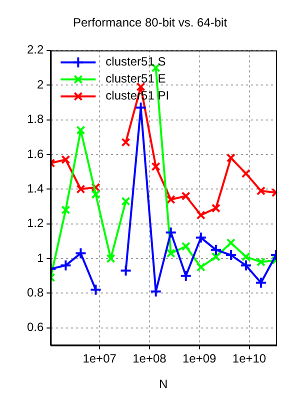 The width and height of the screenshot is (300, 400). Describe the element at coordinates (149, 359) in the screenshot. I see `x-tick-label: 1e+08` at that location.